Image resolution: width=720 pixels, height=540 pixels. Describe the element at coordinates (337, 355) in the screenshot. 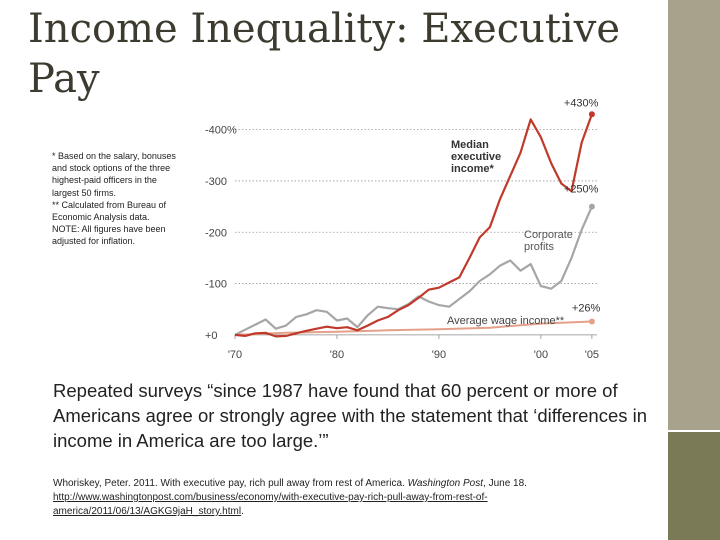

I see `x-tick-label: '80` at that location.